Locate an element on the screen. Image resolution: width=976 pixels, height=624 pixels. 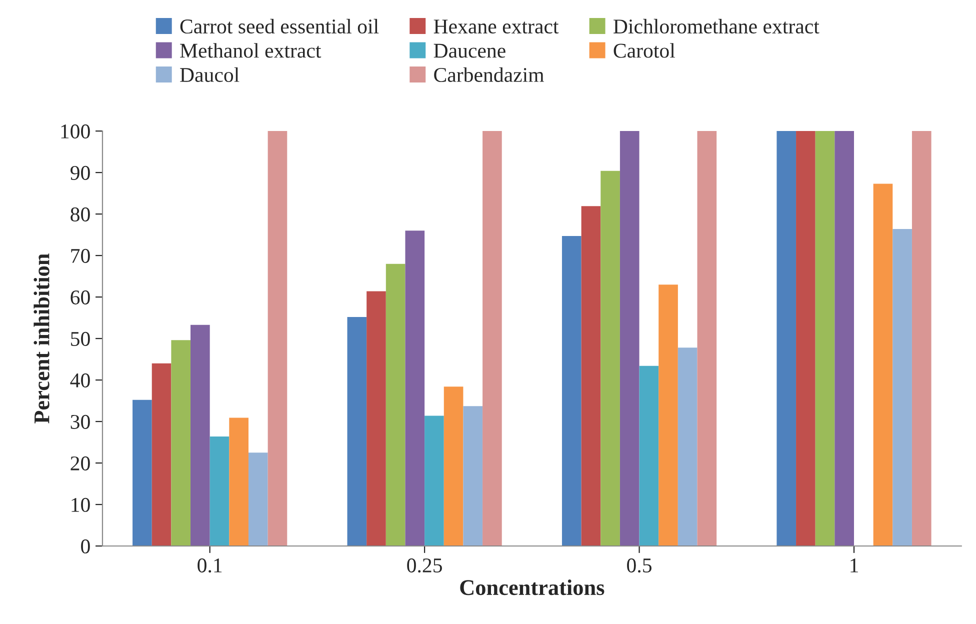
y-tick-label: 10 is located at coordinates (81, 505).